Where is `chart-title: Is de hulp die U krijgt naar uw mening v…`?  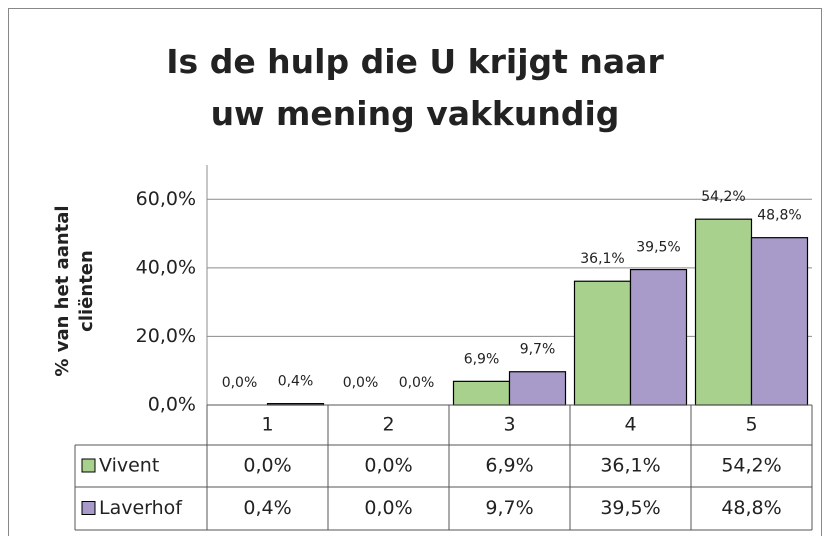
chart-title: Is de hulp die U krijgt naar uw mening v… is located at coordinates (415, 87).